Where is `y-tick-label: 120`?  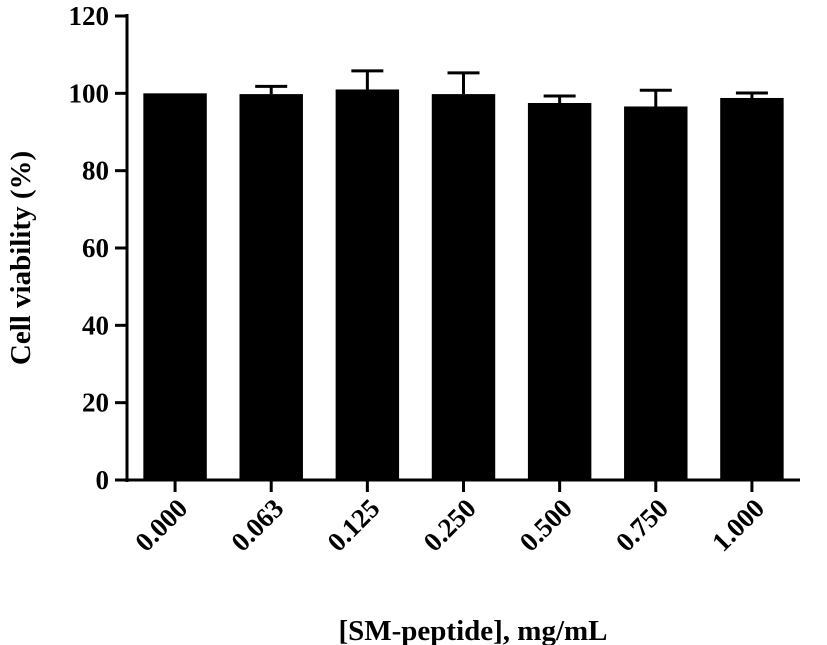
y-tick-label: 120 is located at coordinates (89, 16).